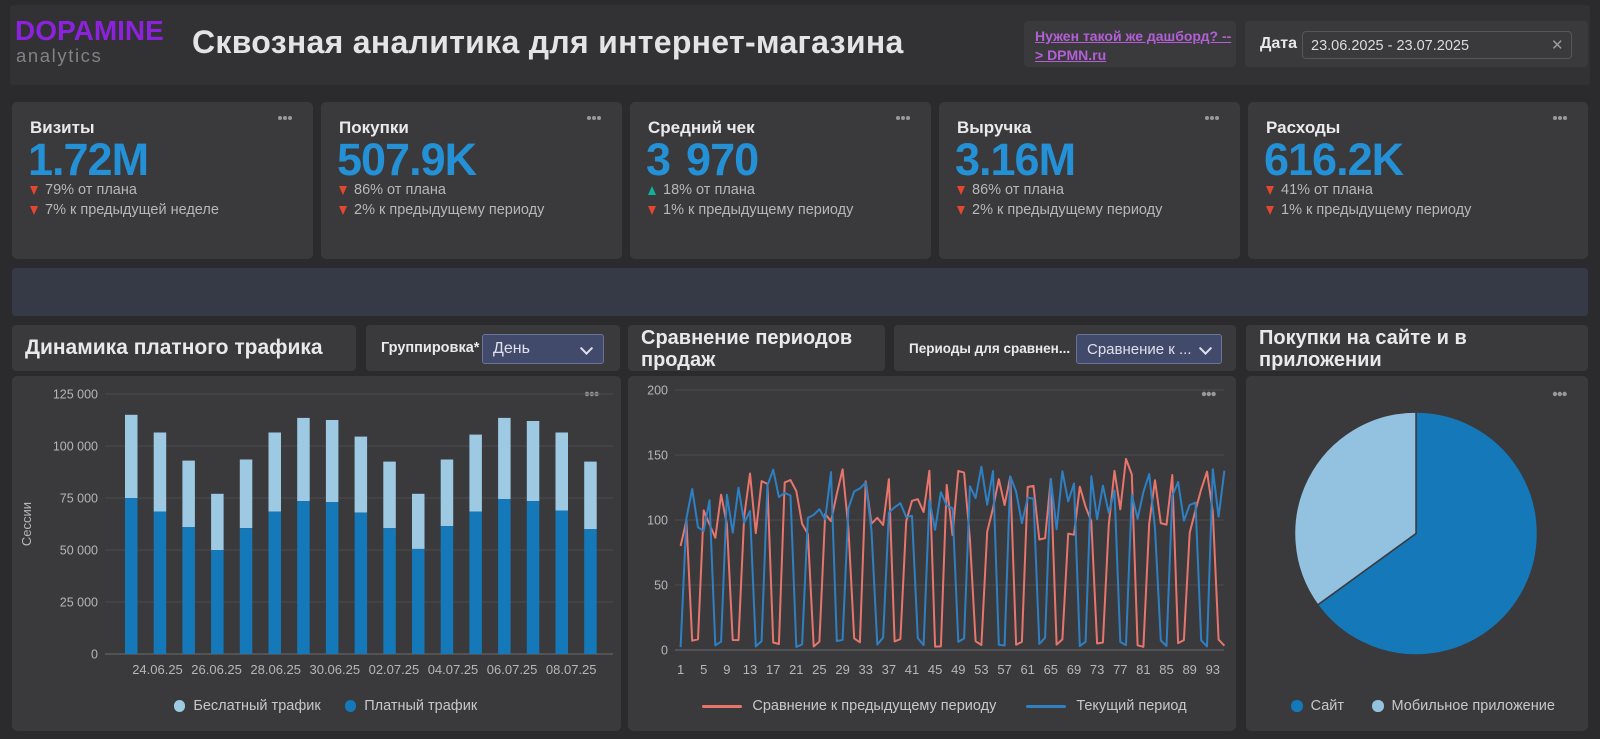 Image resolution: width=1600 pixels, height=739 pixels. Describe the element at coordinates (773, 669) in the screenshot. I see `svg-text: 17` at that location.